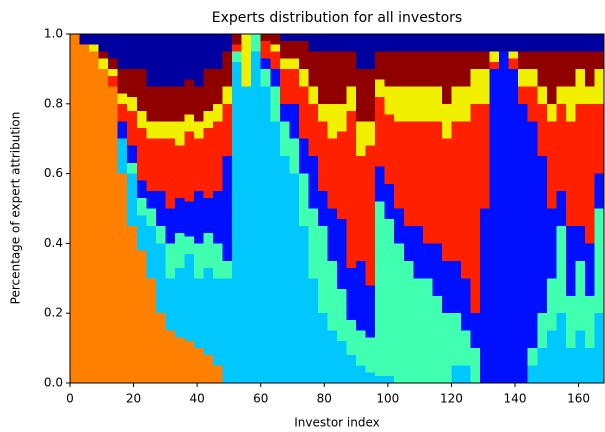 The width and height of the screenshot is (605, 432). Describe the element at coordinates (53, 383) in the screenshot. I see `y-tick-label: 0.0` at that location.